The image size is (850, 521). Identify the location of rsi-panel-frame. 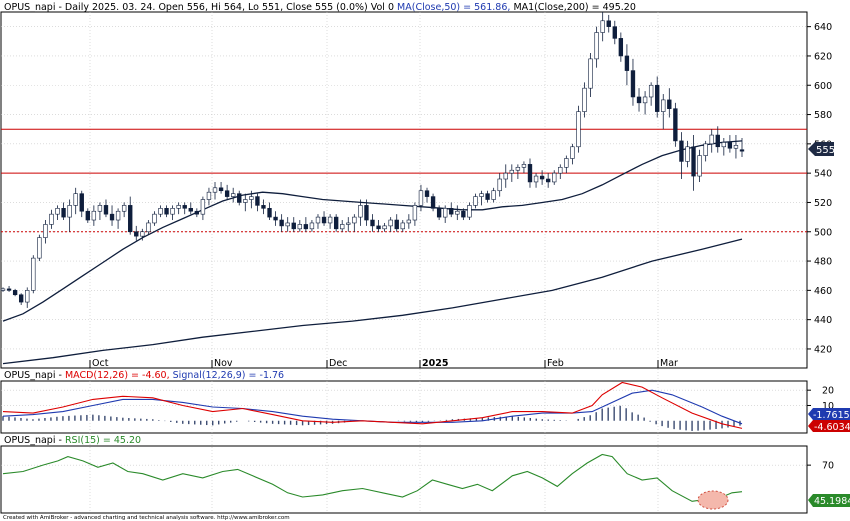
(404, 479).